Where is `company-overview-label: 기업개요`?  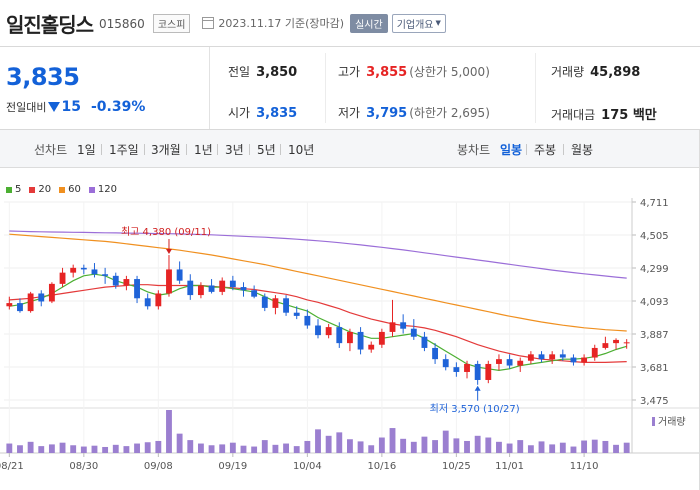
company-overview-label: 기업개요 is located at coordinates (415, 25).